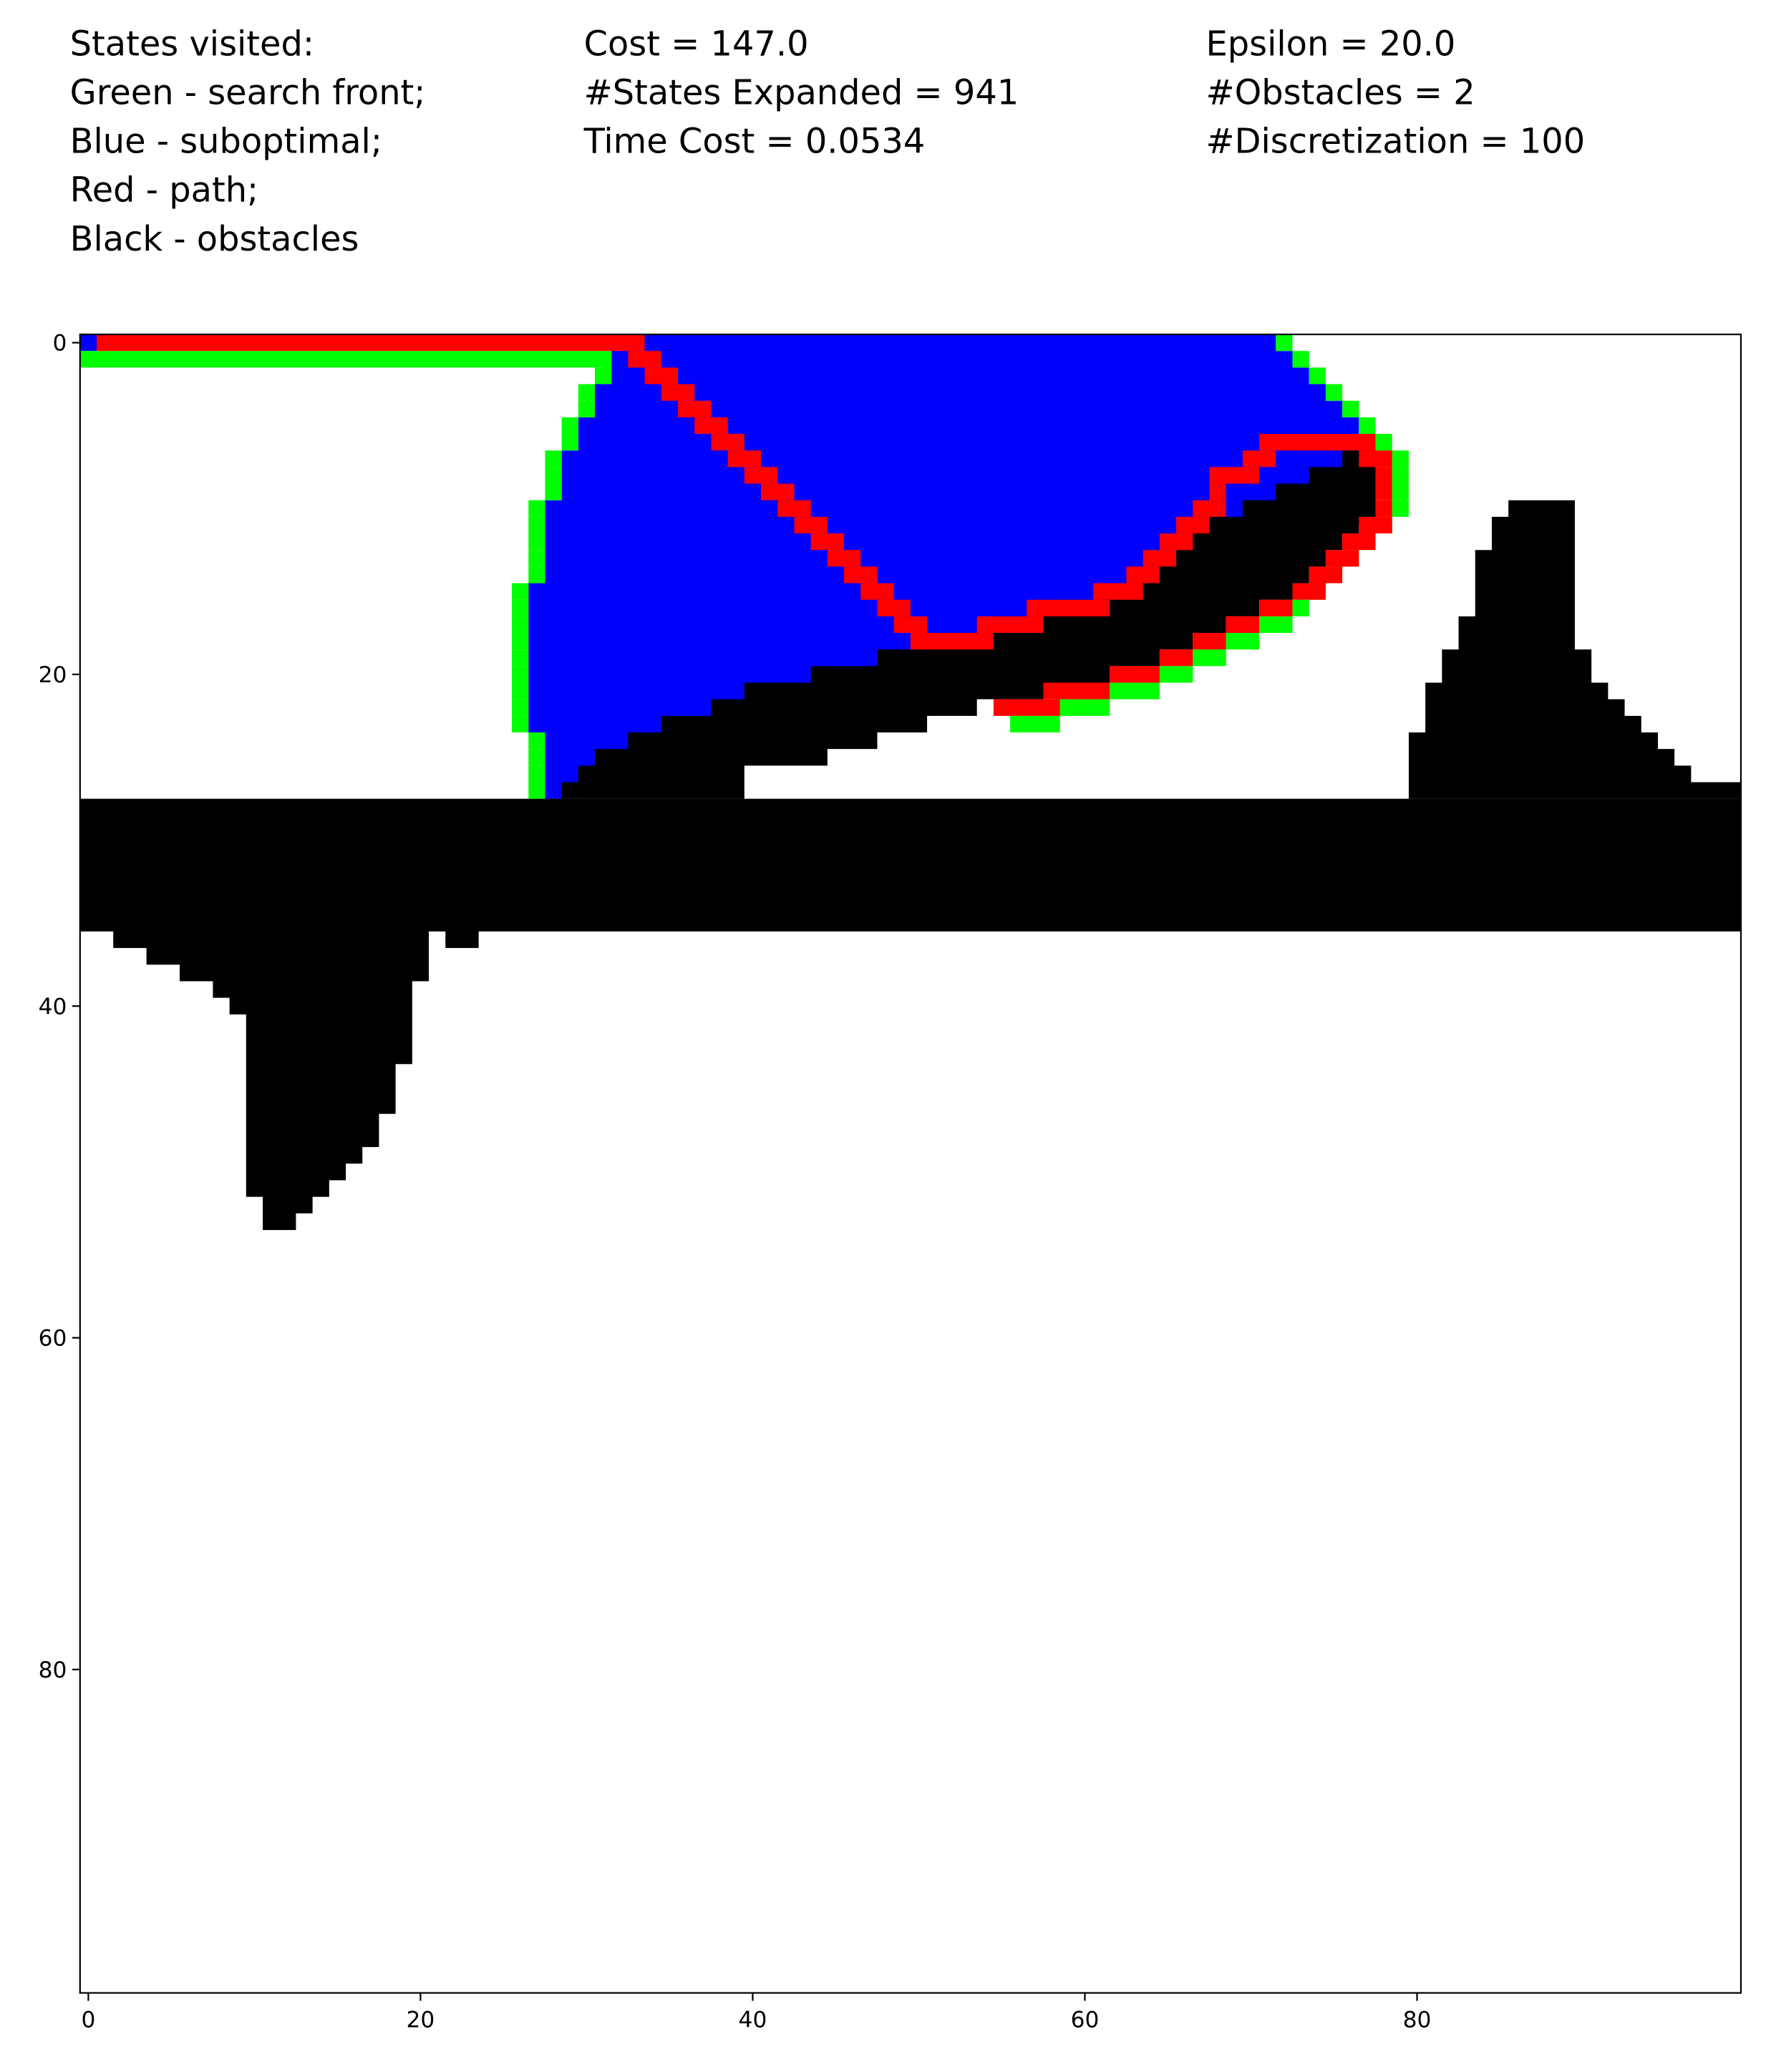 This screenshot has width=1766, height=2072. I want to click on y-tick-label: 40, so click(53, 1007).